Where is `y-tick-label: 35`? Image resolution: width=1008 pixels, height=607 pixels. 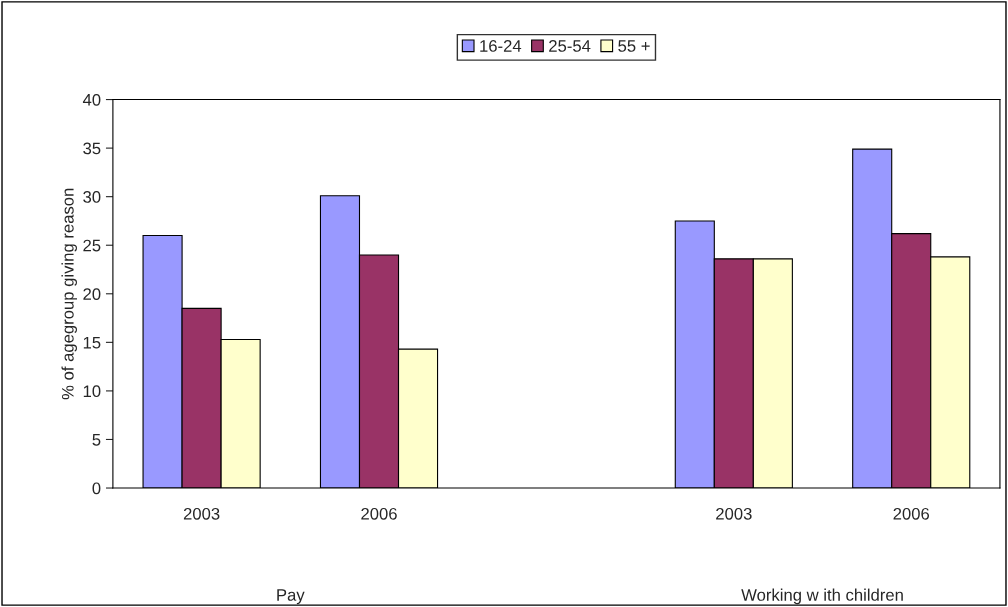
y-tick-label: 35 is located at coordinates (92, 148).